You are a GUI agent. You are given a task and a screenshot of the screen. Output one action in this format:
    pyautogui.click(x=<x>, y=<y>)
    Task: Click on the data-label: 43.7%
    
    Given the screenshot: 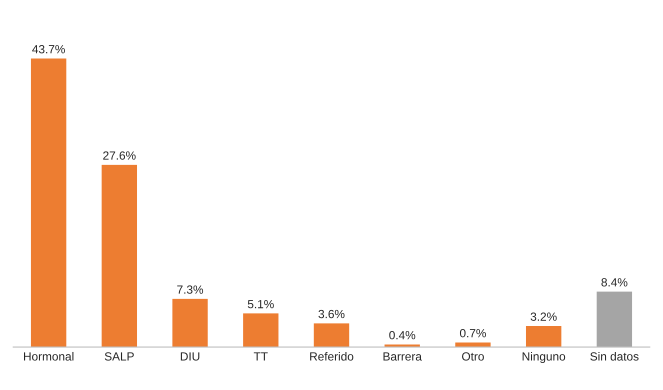 What is the action you would take?
    pyautogui.click(x=48, y=49)
    